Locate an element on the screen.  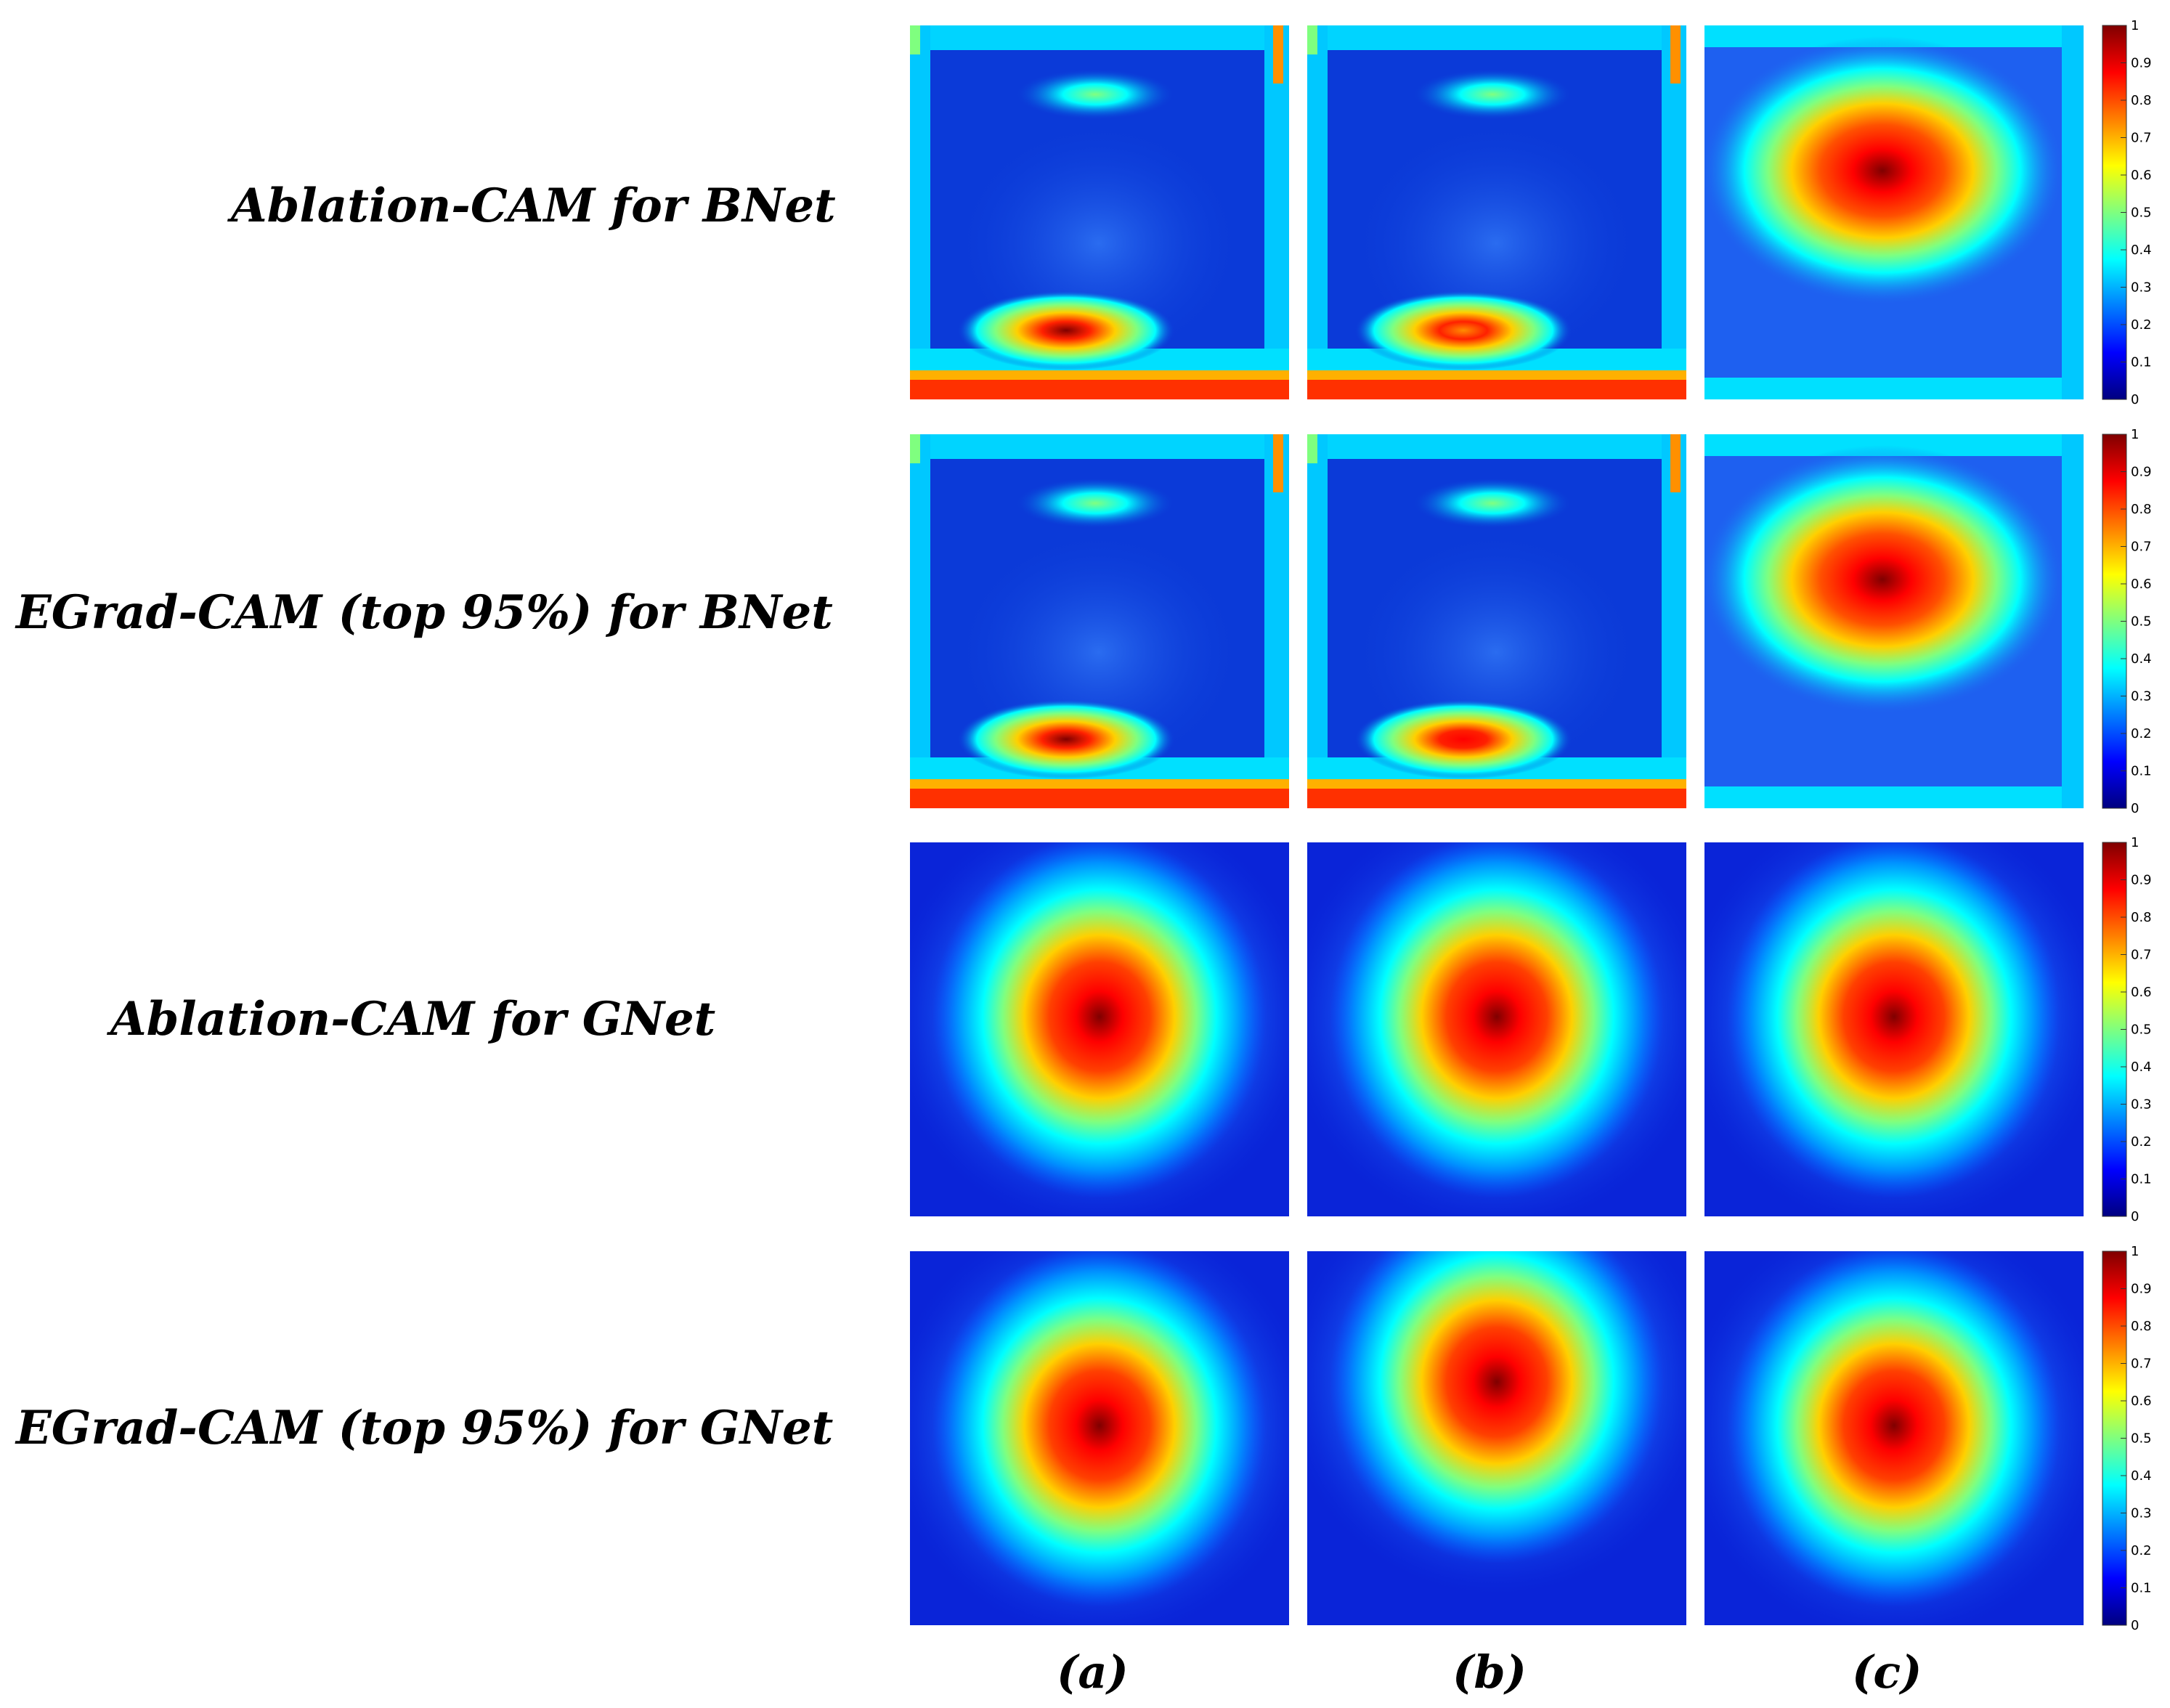
heatmap-row3-col-c is located at coordinates (1894, 1029).